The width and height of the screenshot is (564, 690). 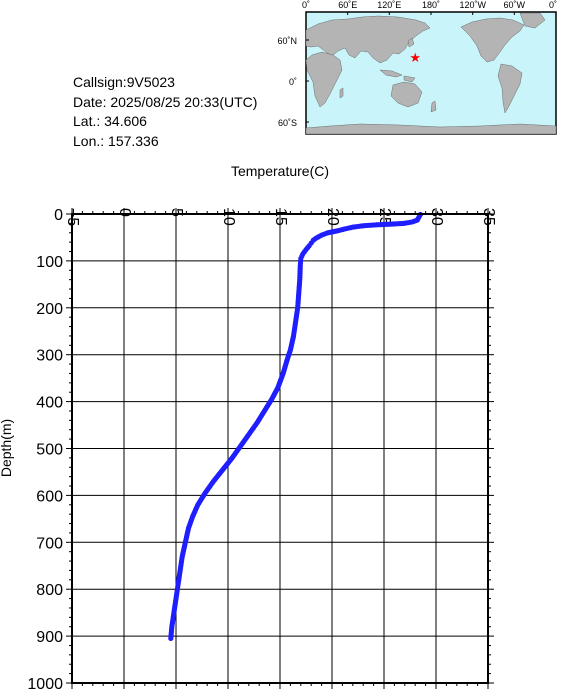 I want to click on y-tick-label: 700, so click(x=49, y=543).